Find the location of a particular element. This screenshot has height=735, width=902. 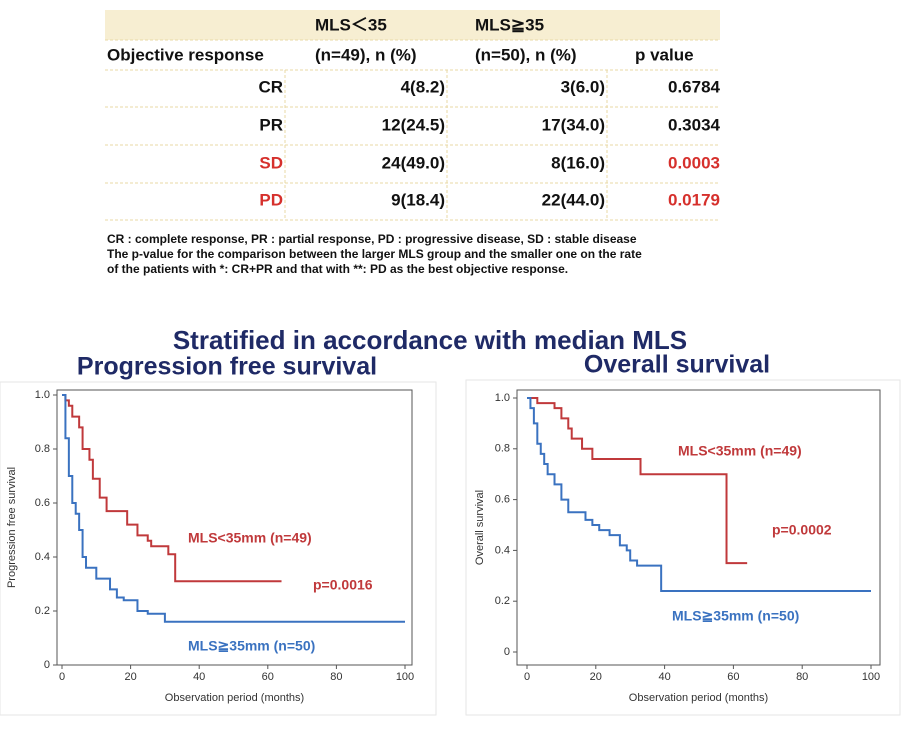

table-cell: 12(24.5) is located at coordinates (413, 124).